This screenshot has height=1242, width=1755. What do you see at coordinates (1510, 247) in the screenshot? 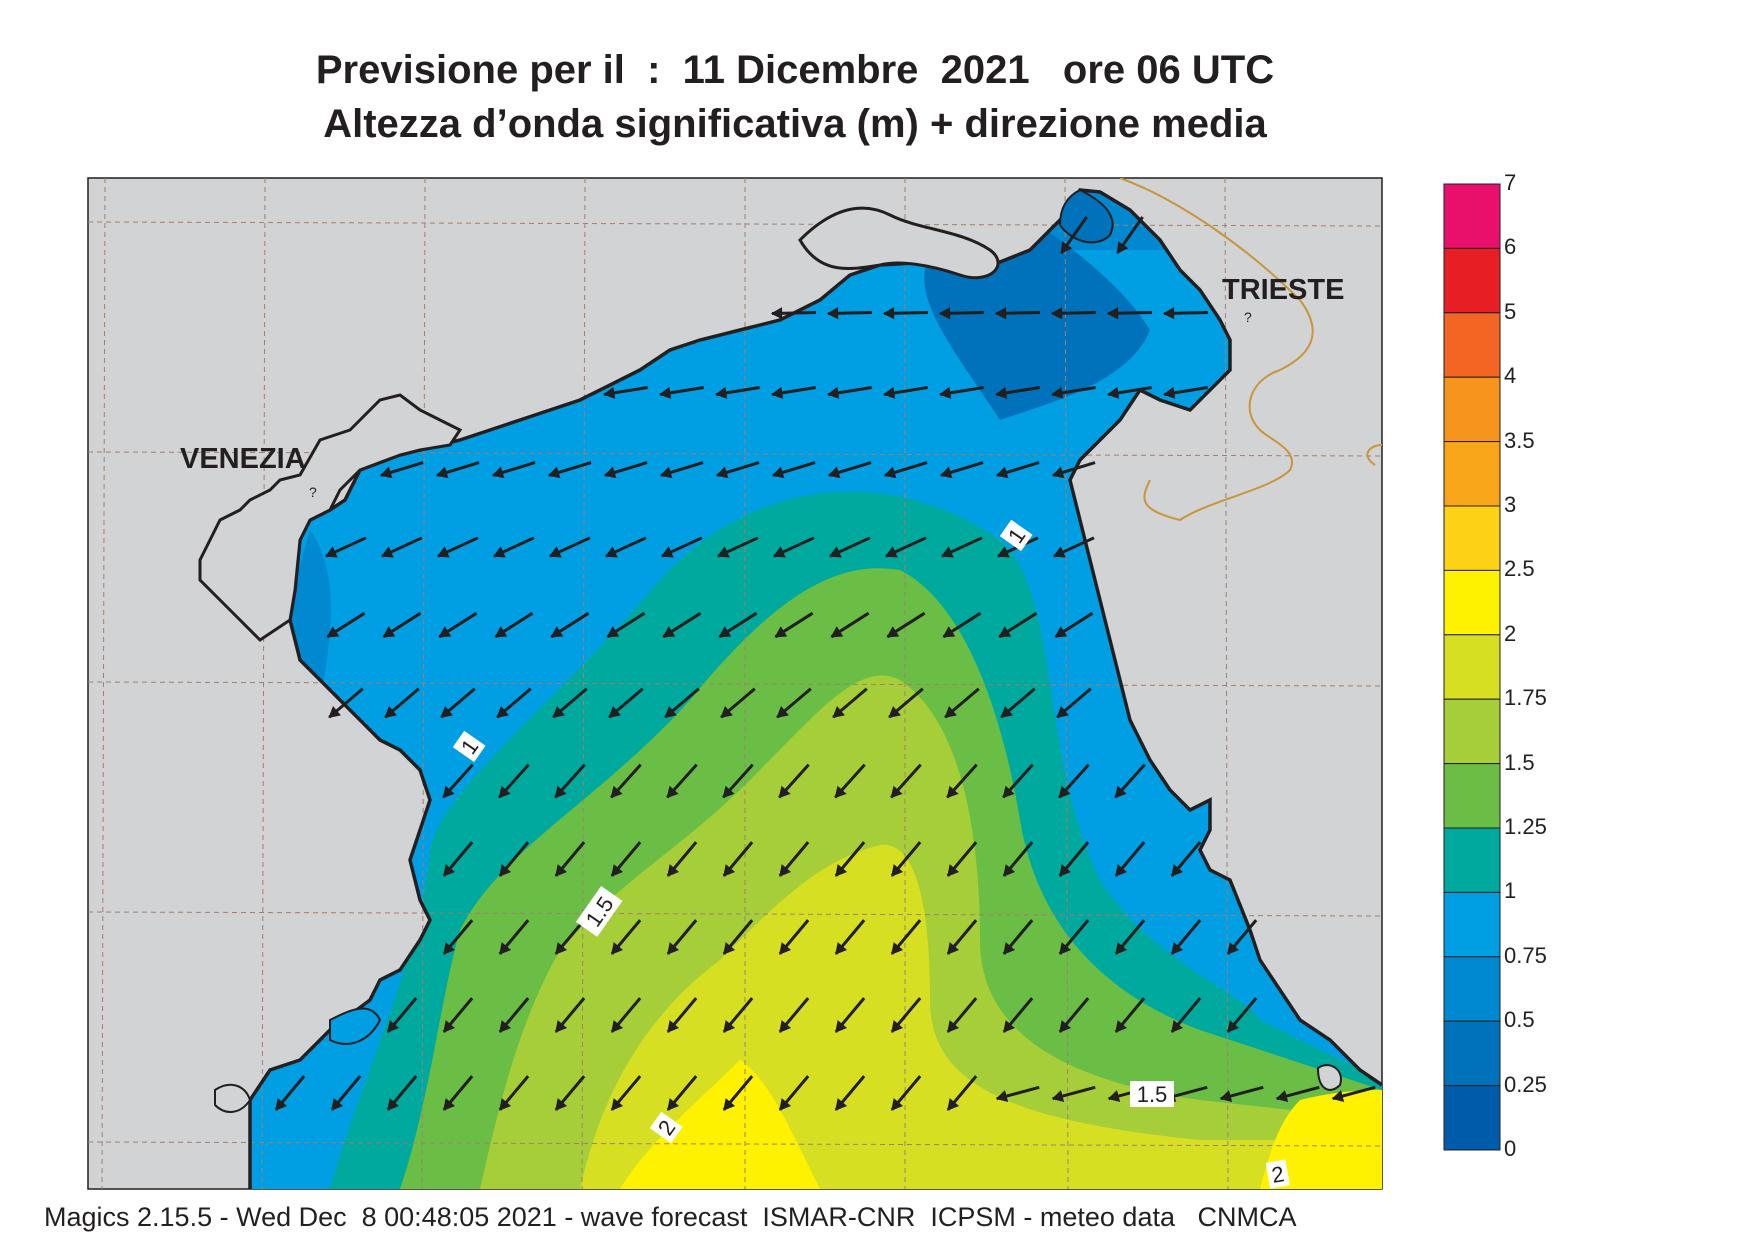
I see `legend-label: 6` at bounding box center [1510, 247].